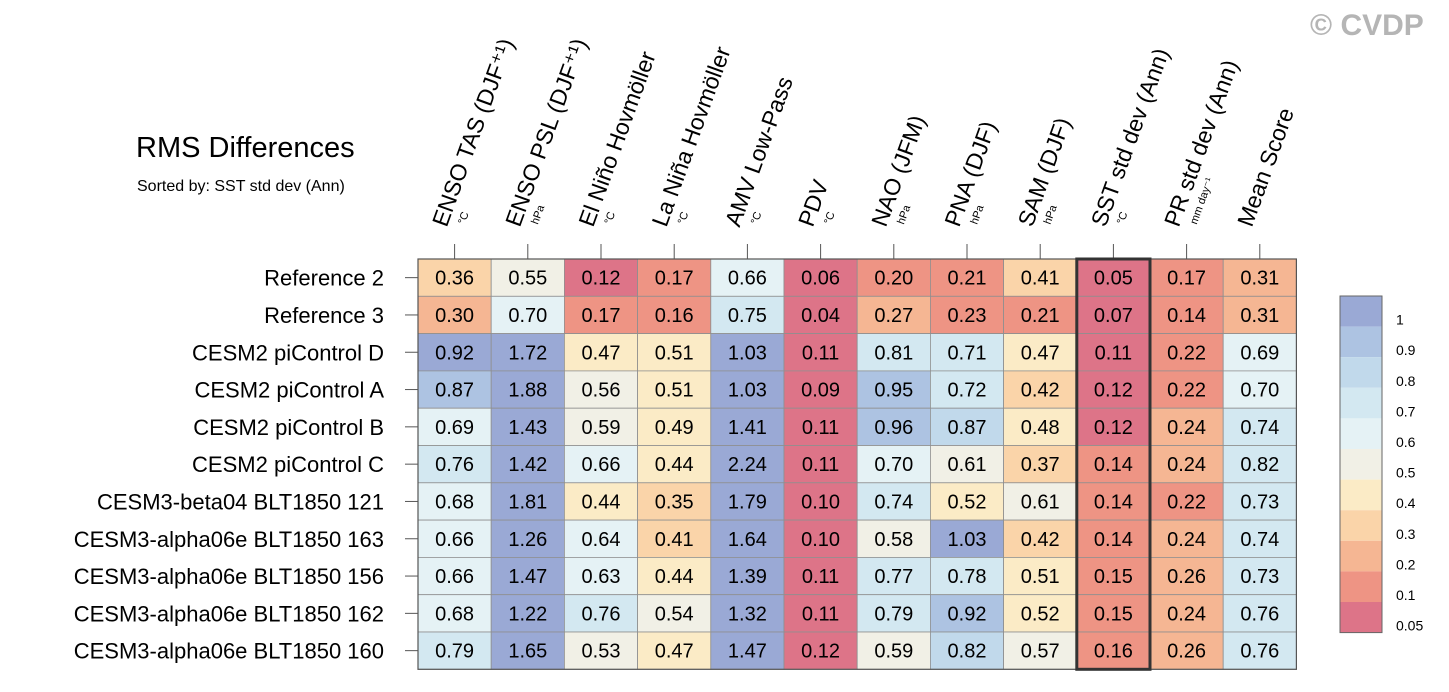 The height and width of the screenshot is (692, 1449). Describe the element at coordinates (1409, 626) in the screenshot. I see `colorbar-tick-label: 0.05` at that location.